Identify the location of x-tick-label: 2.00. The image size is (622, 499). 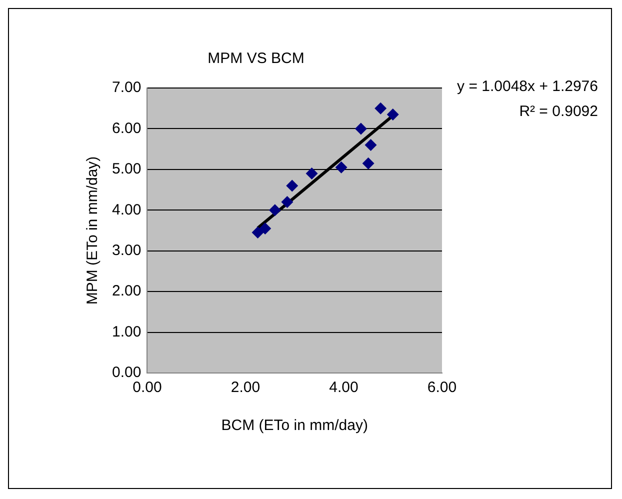
(245, 387).